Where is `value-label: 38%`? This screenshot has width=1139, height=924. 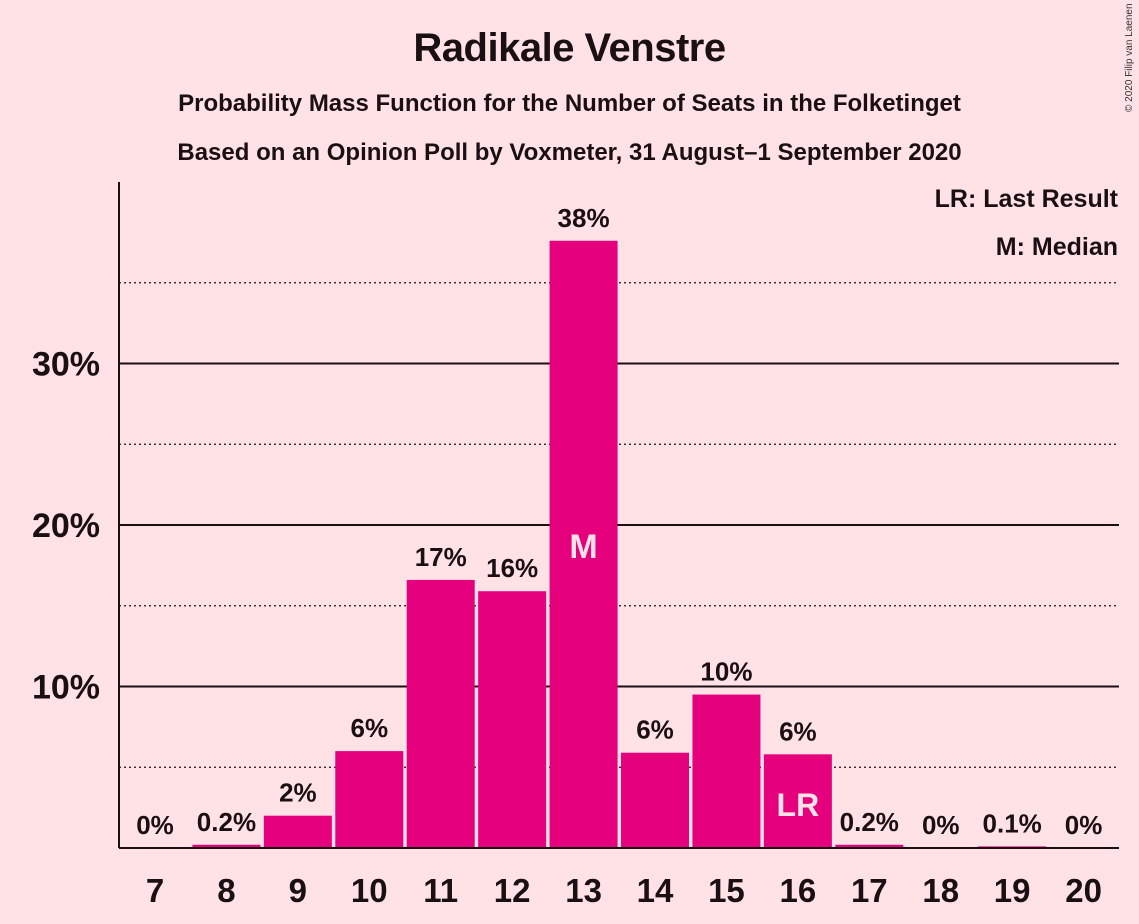
value-label: 38% is located at coordinates (584, 218).